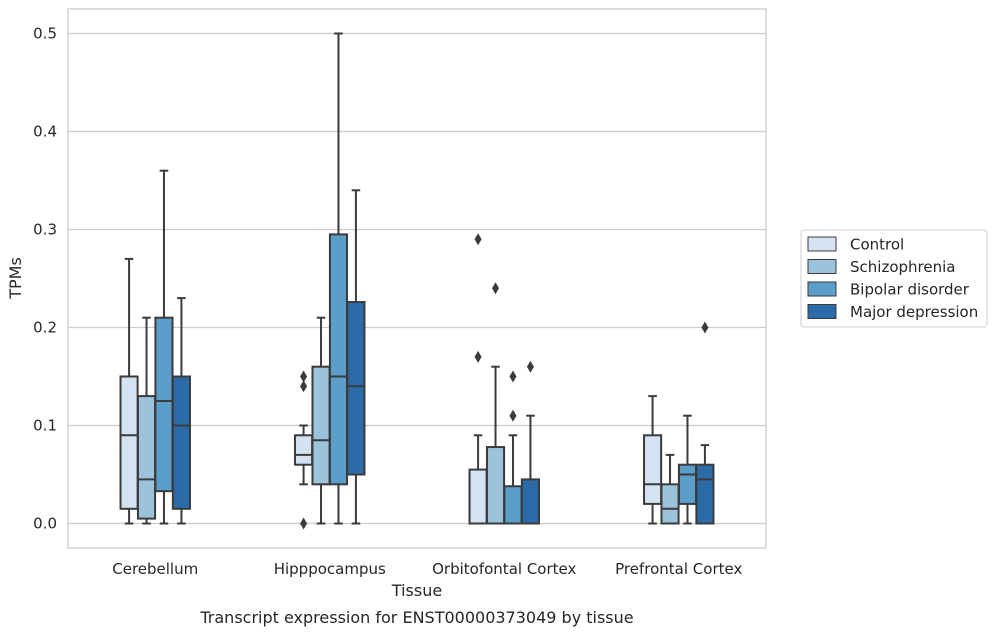 This screenshot has height=638, width=997. Describe the element at coordinates (902, 267) in the screenshot. I see `legend-label: Schizophrenia` at that location.